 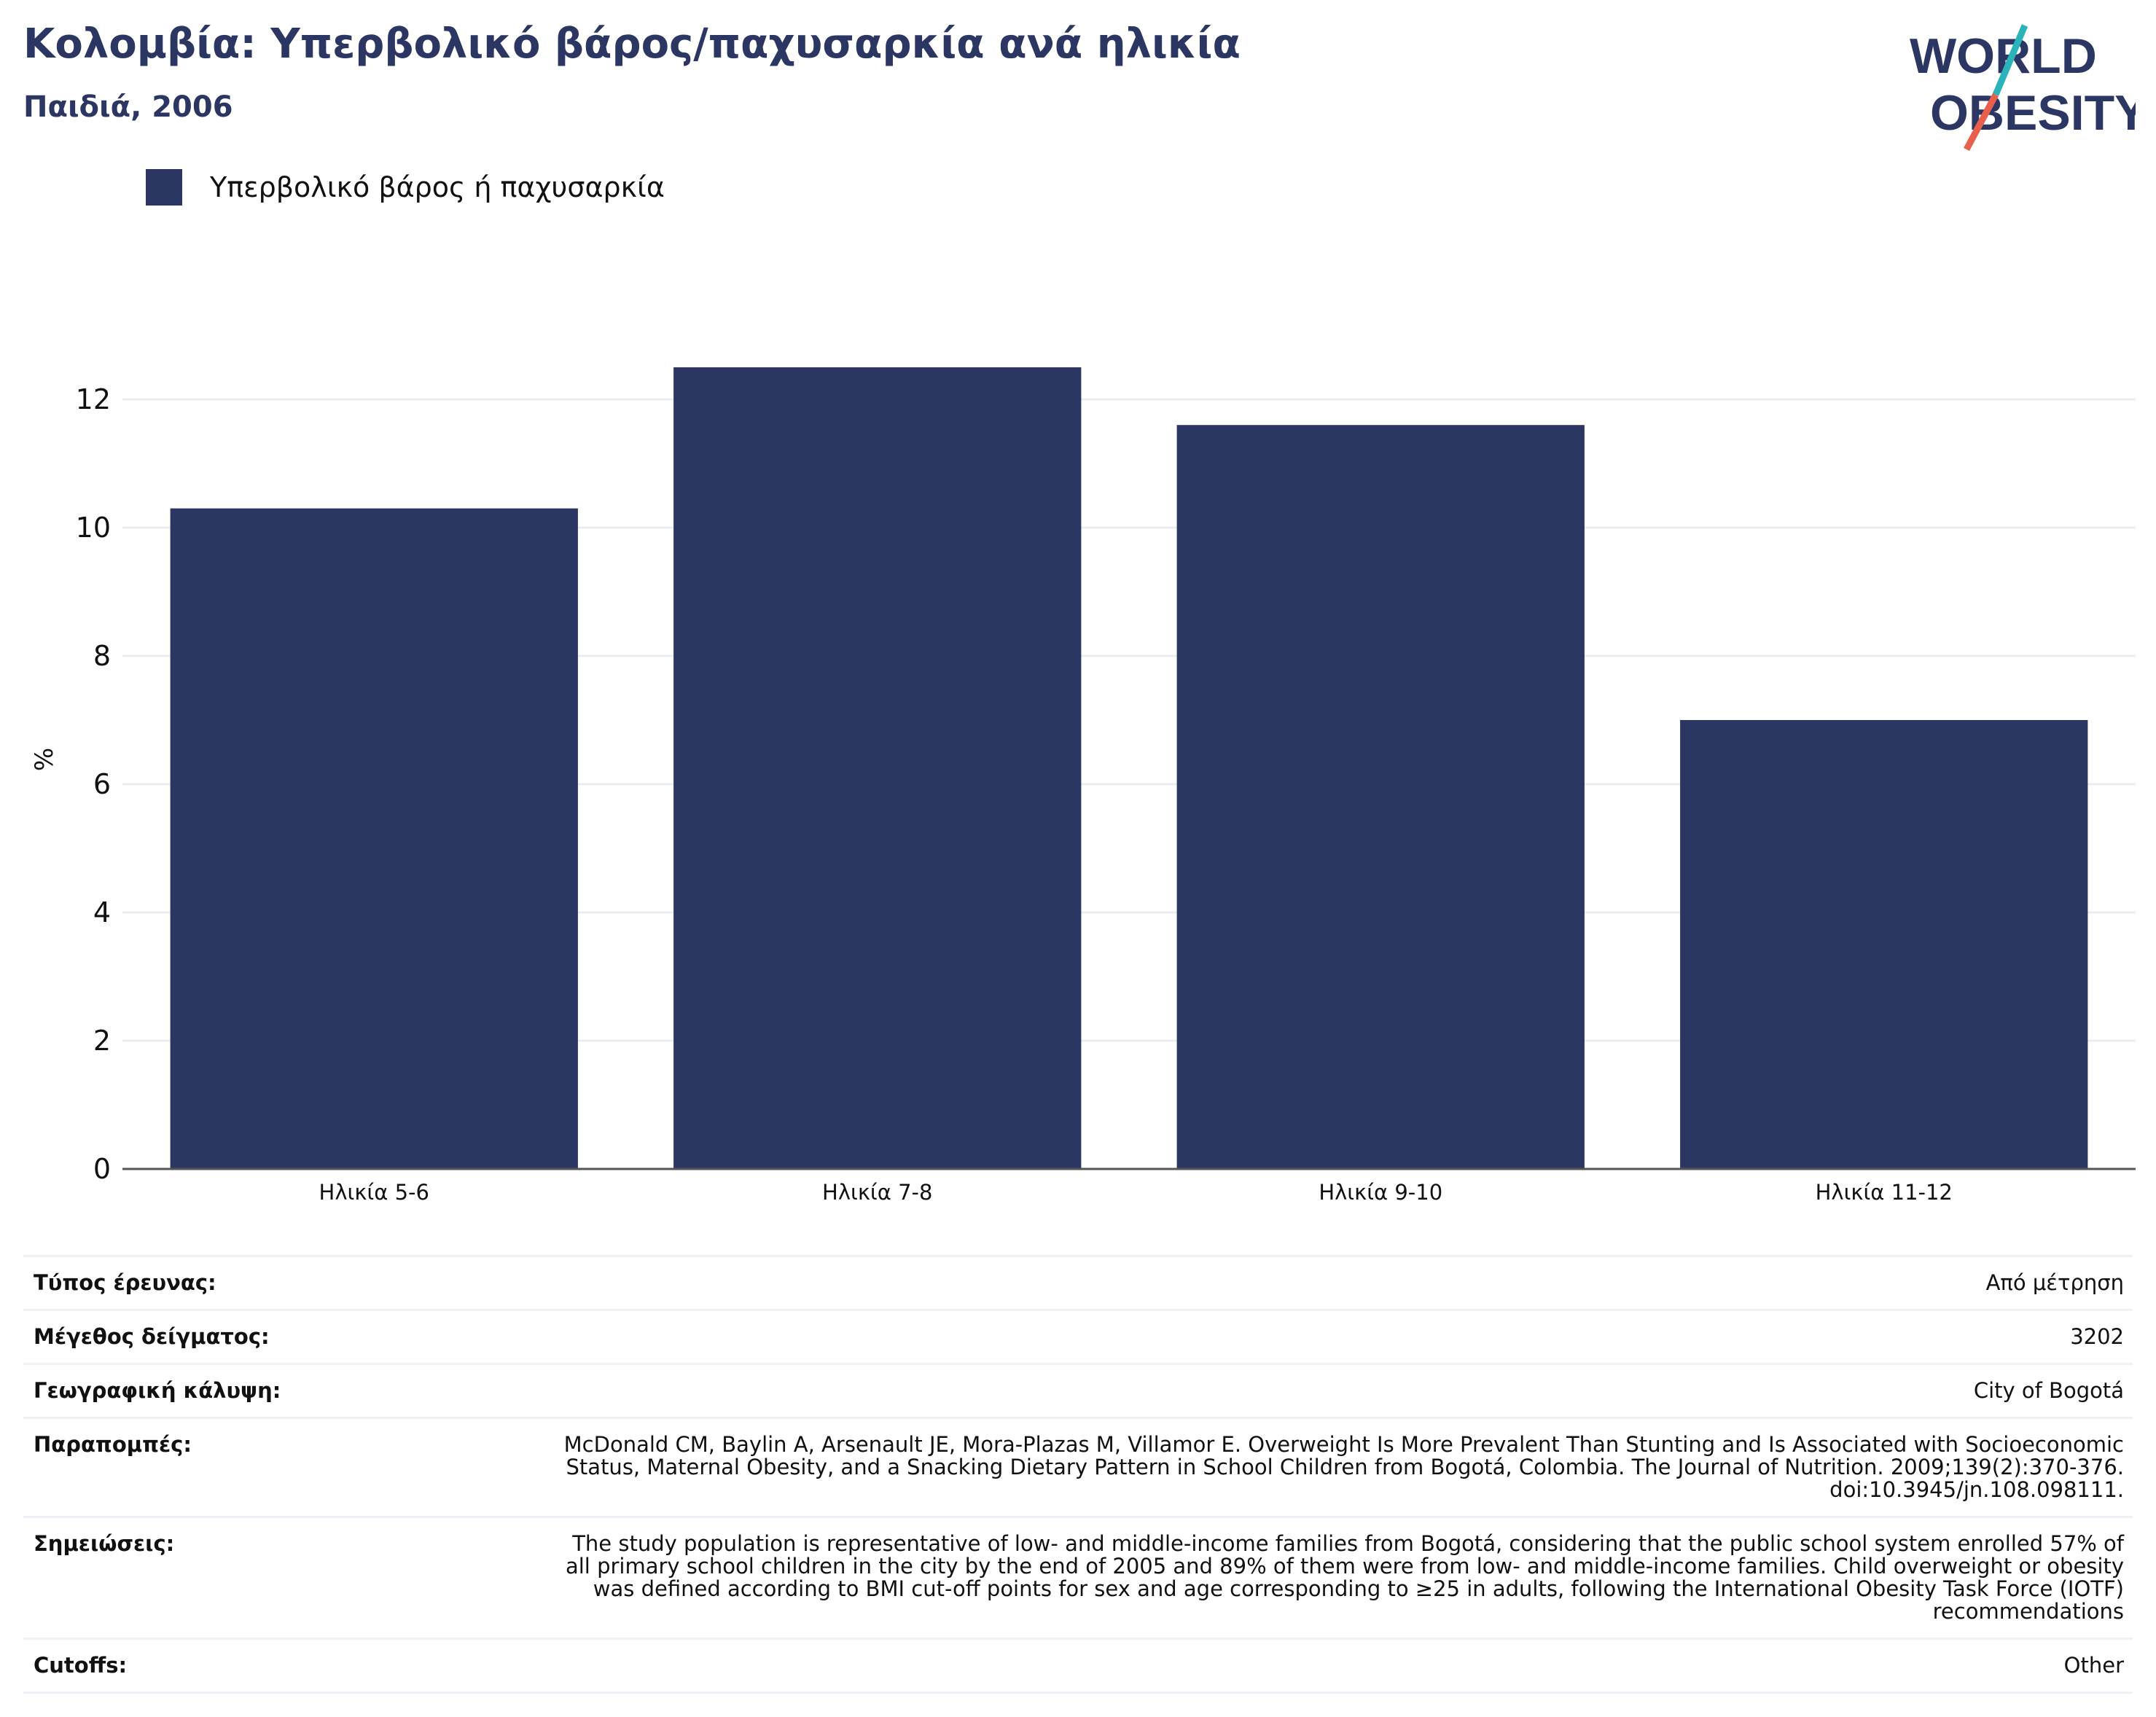 What do you see at coordinates (102, 784) in the screenshot?
I see `y-tick-label: 6` at bounding box center [102, 784].